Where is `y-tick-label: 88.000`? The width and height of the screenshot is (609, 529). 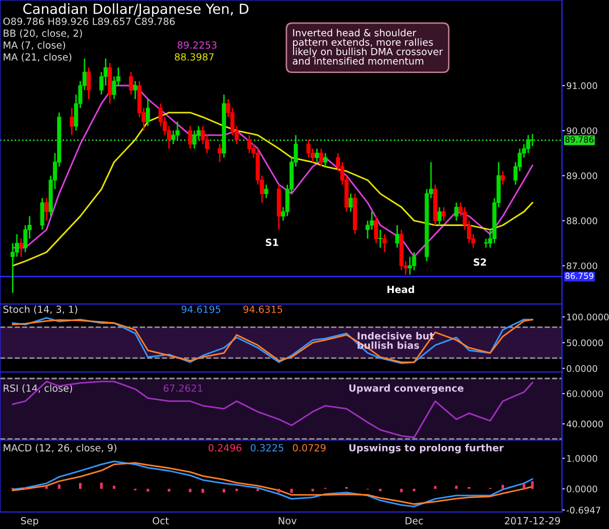
y-tick-label: 88.000 is located at coordinates (582, 220).